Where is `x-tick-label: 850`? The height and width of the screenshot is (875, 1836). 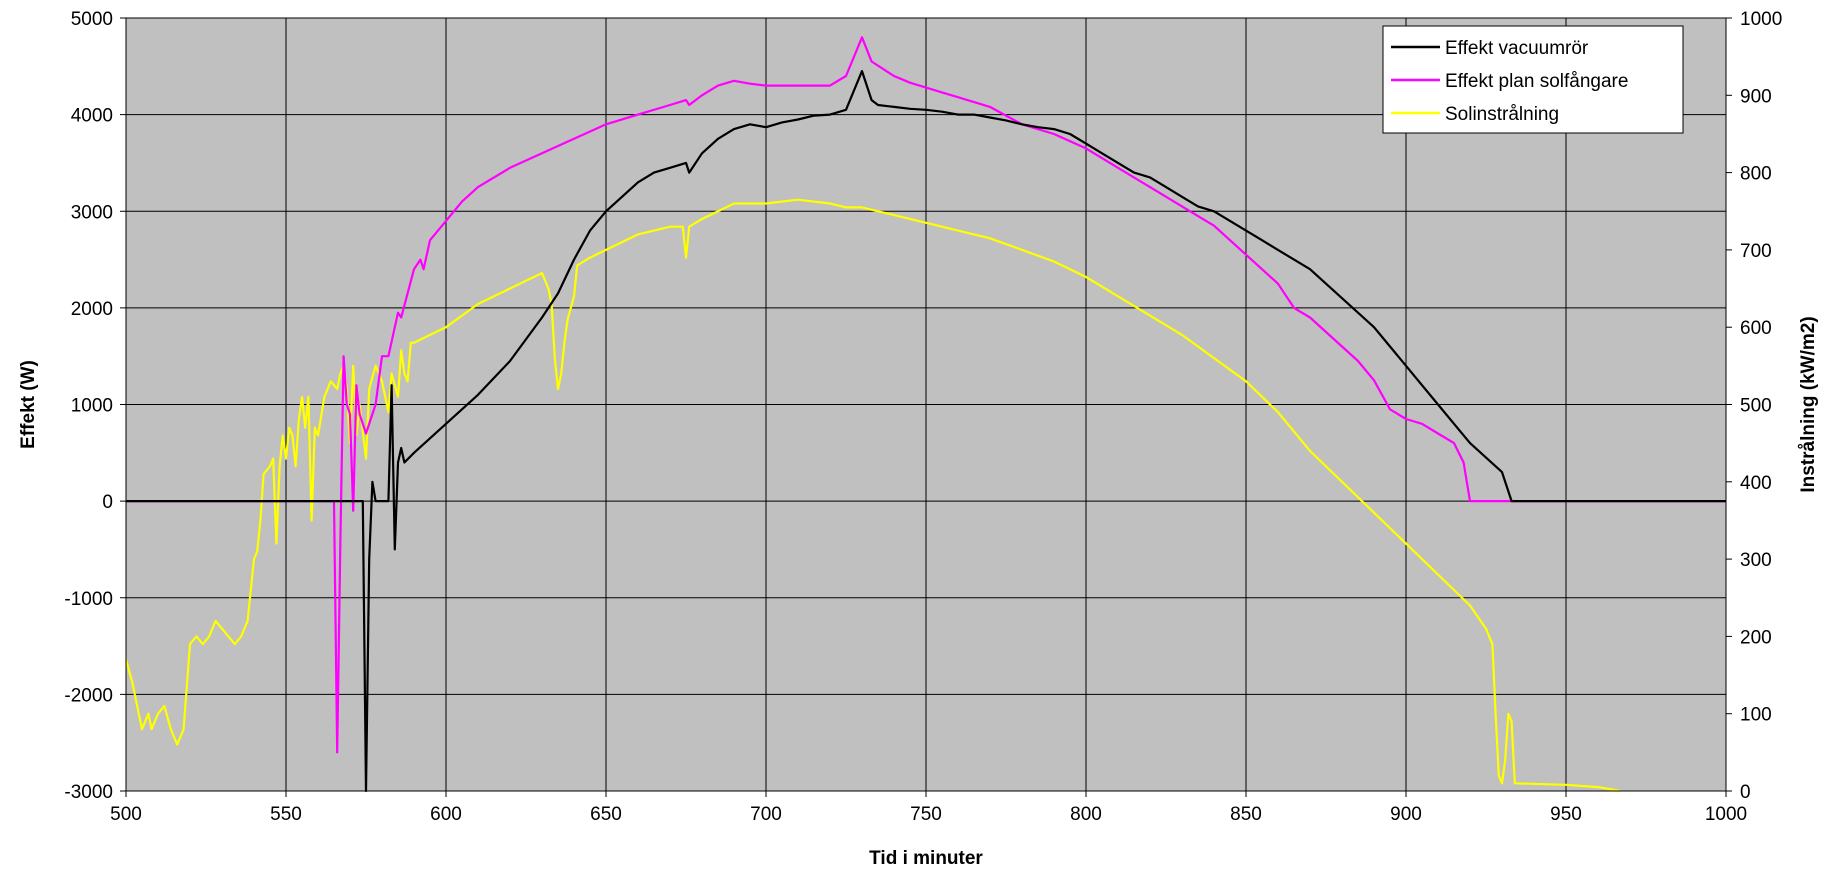
x-tick-label: 850 is located at coordinates (1246, 814).